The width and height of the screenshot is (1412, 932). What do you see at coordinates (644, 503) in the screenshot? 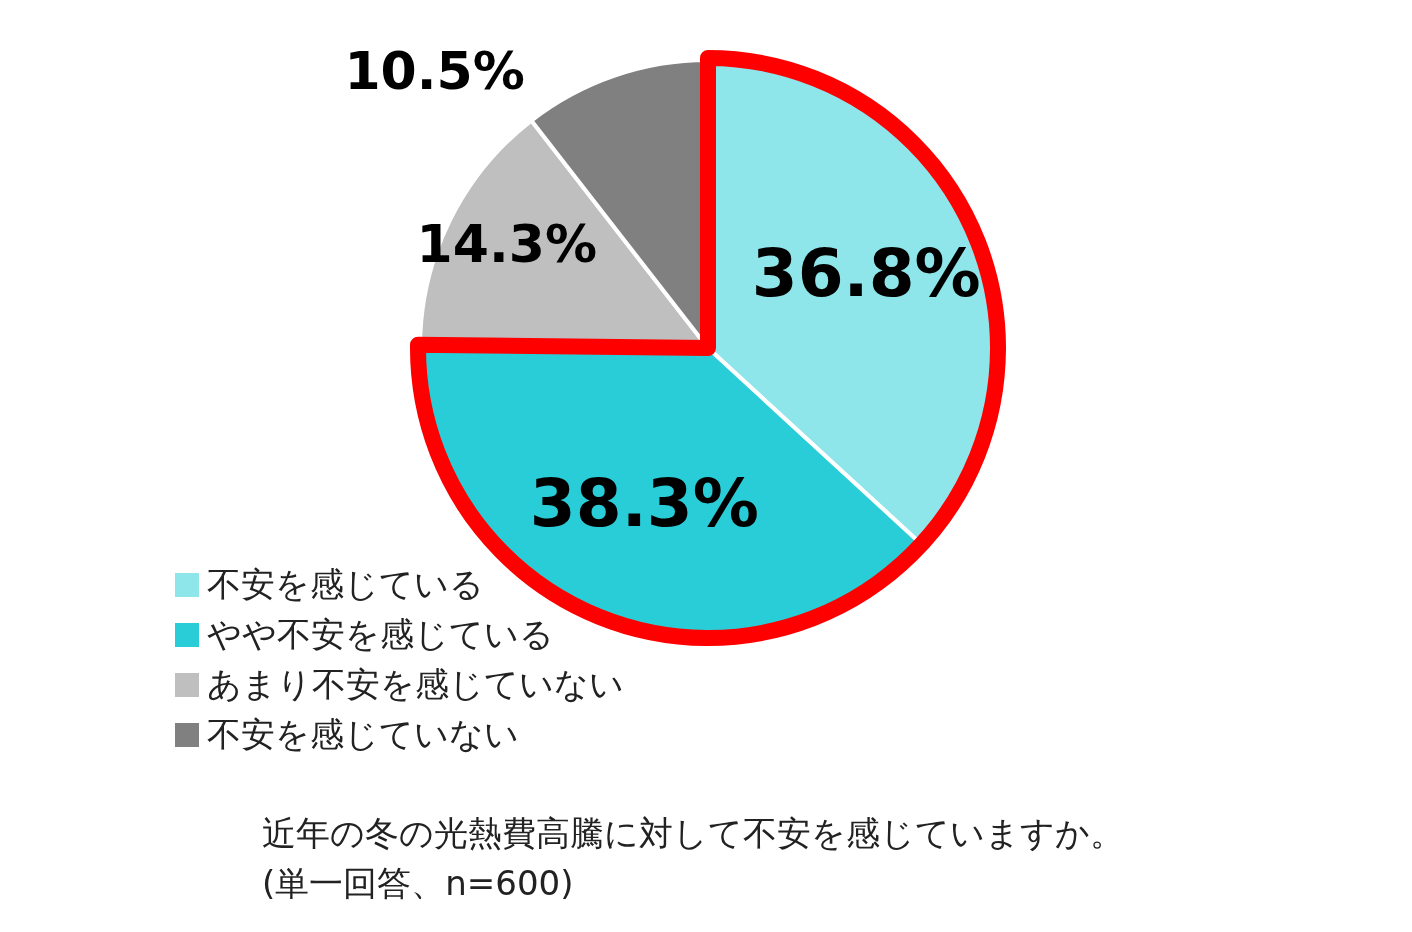
I see `data-label: 38.3%` at bounding box center [644, 503].